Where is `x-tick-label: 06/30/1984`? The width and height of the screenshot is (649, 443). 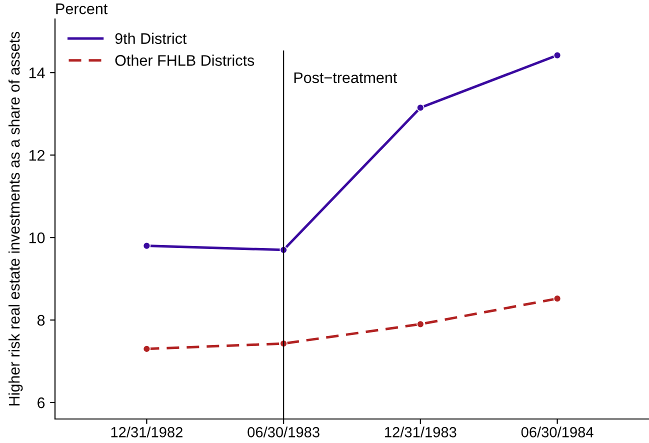
x-tick-label: 06/30/1984 is located at coordinates (557, 432).